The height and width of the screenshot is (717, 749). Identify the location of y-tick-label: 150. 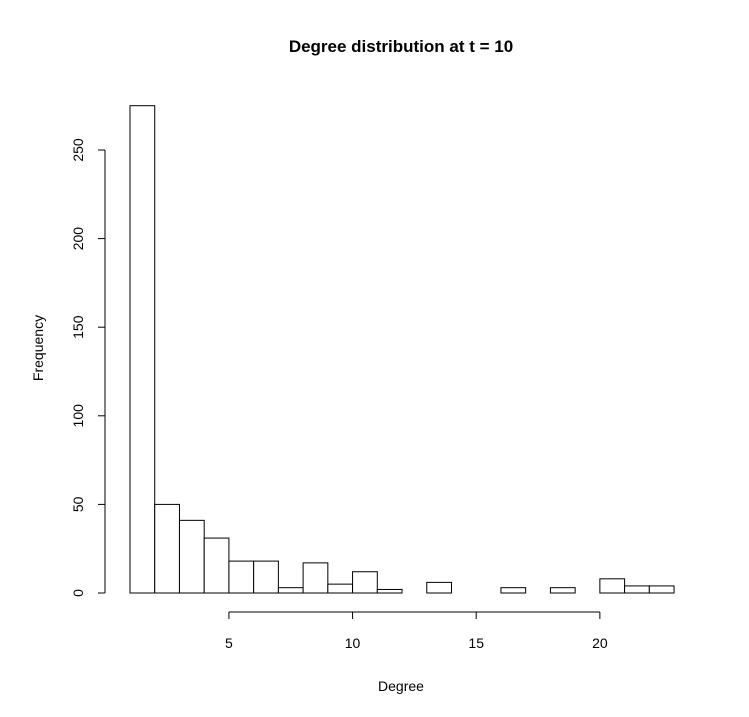
(78, 327).